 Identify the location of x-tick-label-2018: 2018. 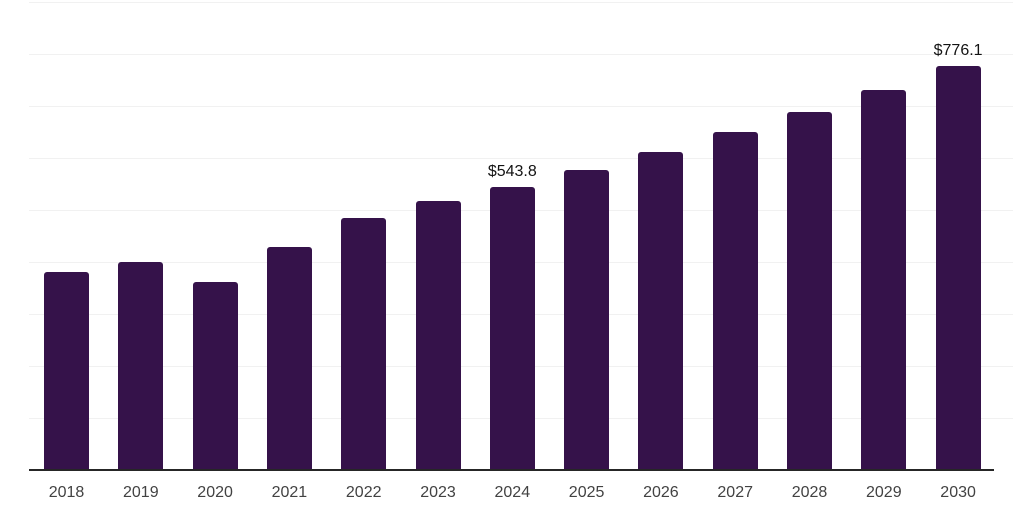
(66, 492).